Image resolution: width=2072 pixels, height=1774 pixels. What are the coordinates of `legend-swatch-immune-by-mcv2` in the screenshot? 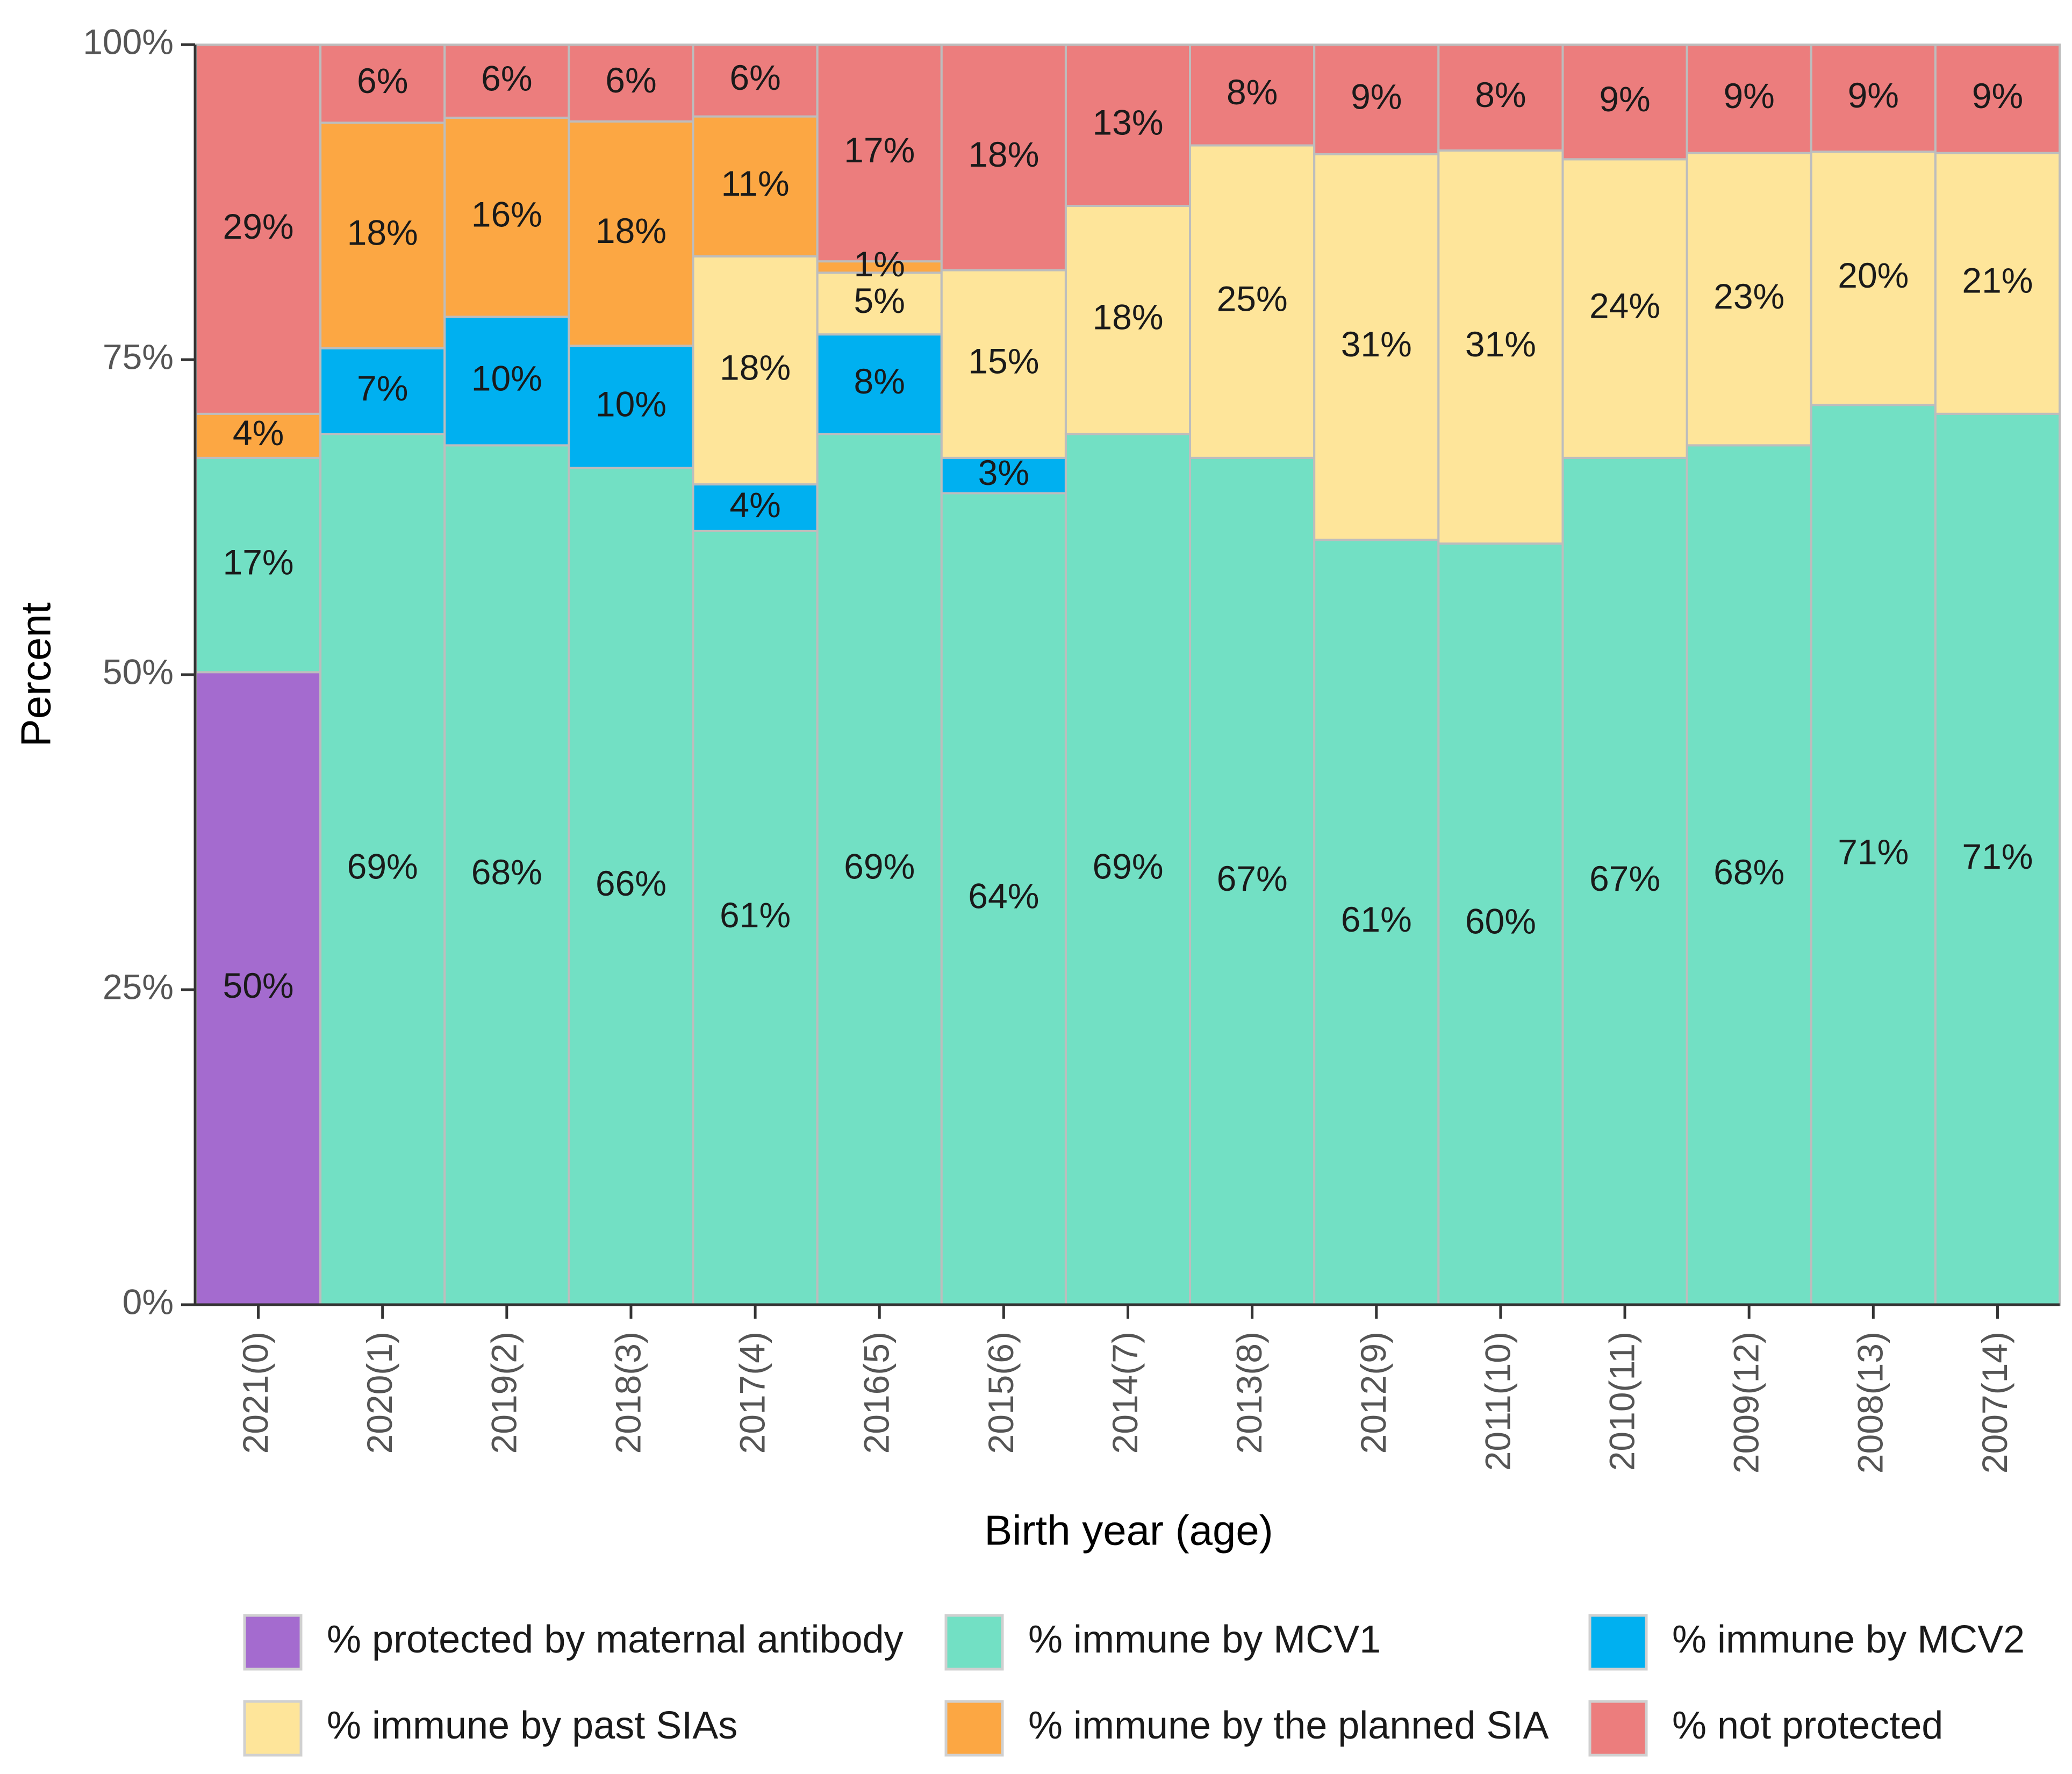 It's located at (1618, 1642).